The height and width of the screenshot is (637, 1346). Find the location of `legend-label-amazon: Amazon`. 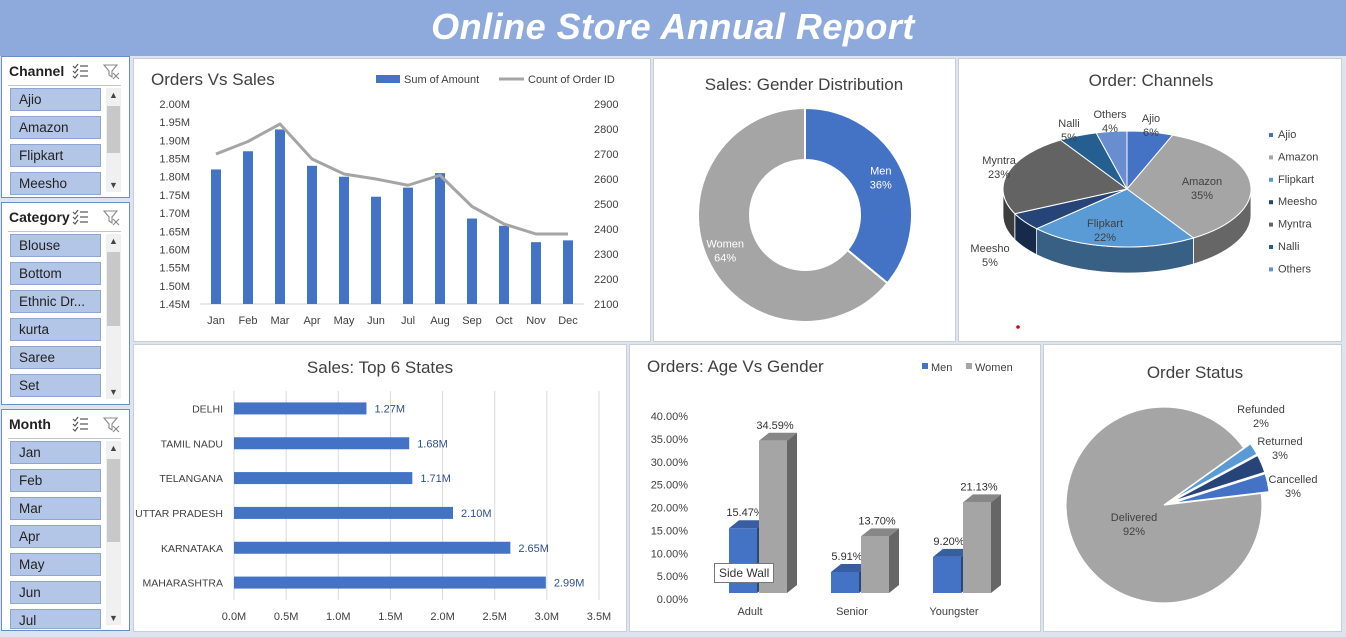

legend-label-amazon: Amazon is located at coordinates (1298, 157).